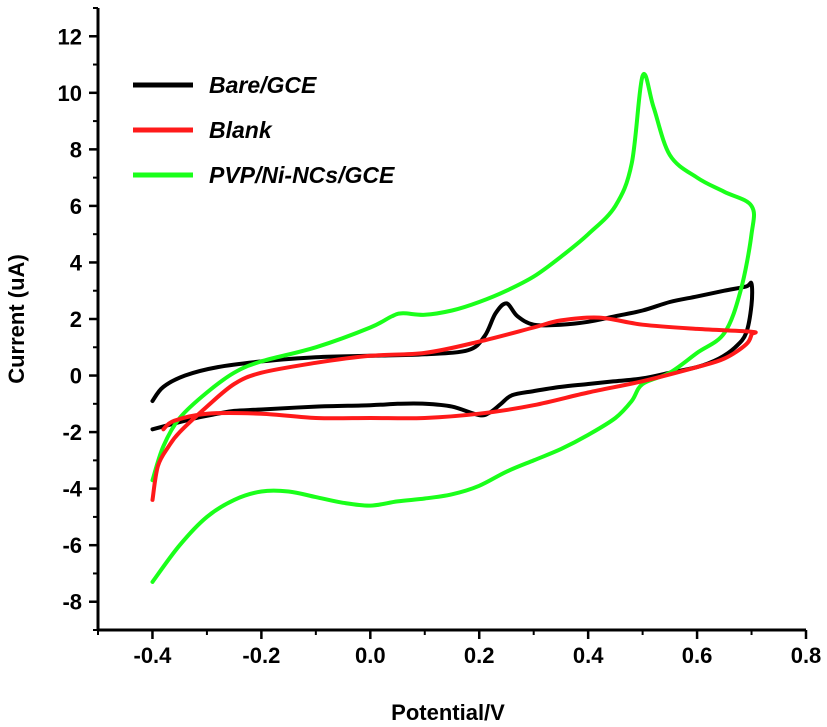  I want to click on legend-label: Blank, so click(241, 130).